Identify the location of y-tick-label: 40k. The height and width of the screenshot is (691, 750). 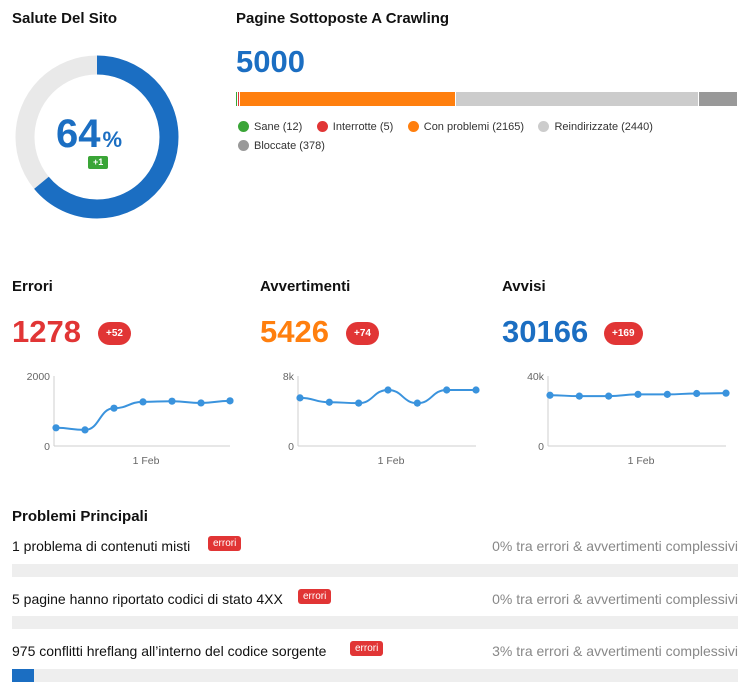
(536, 377).